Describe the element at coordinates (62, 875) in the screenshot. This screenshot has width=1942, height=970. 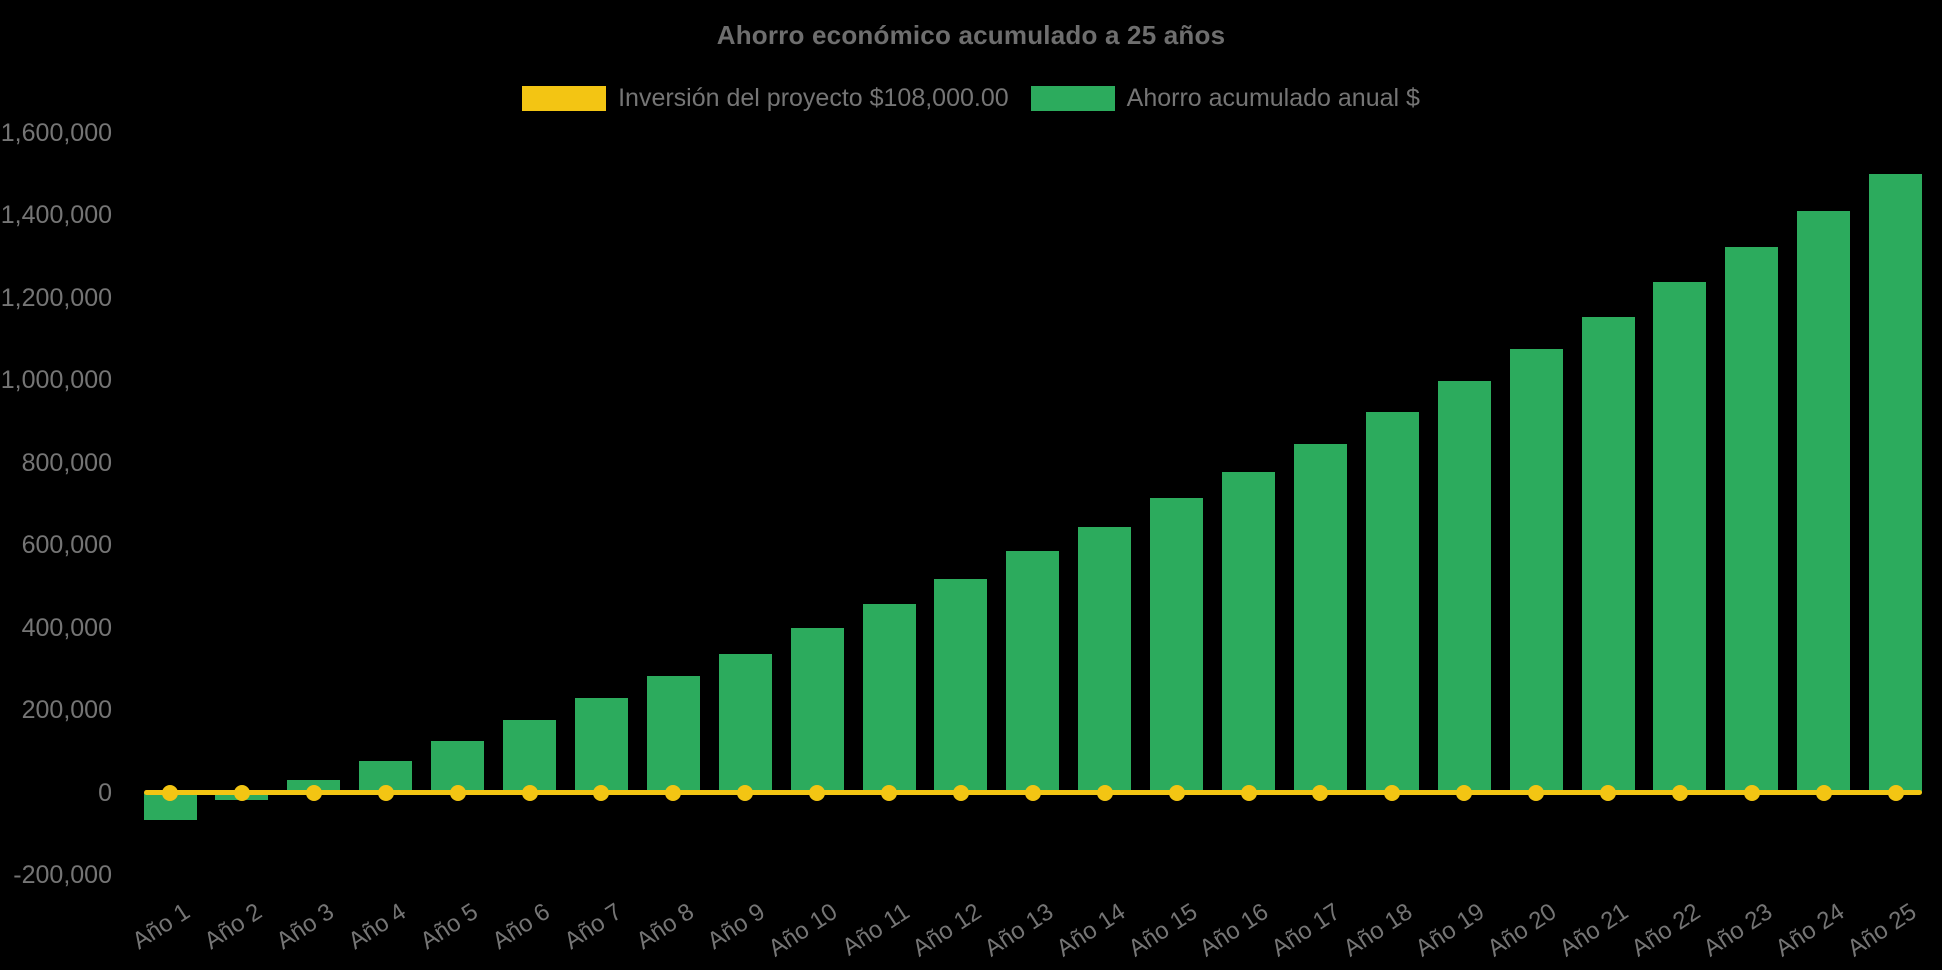
I see `y-axis-tick-label: -200,000` at that location.